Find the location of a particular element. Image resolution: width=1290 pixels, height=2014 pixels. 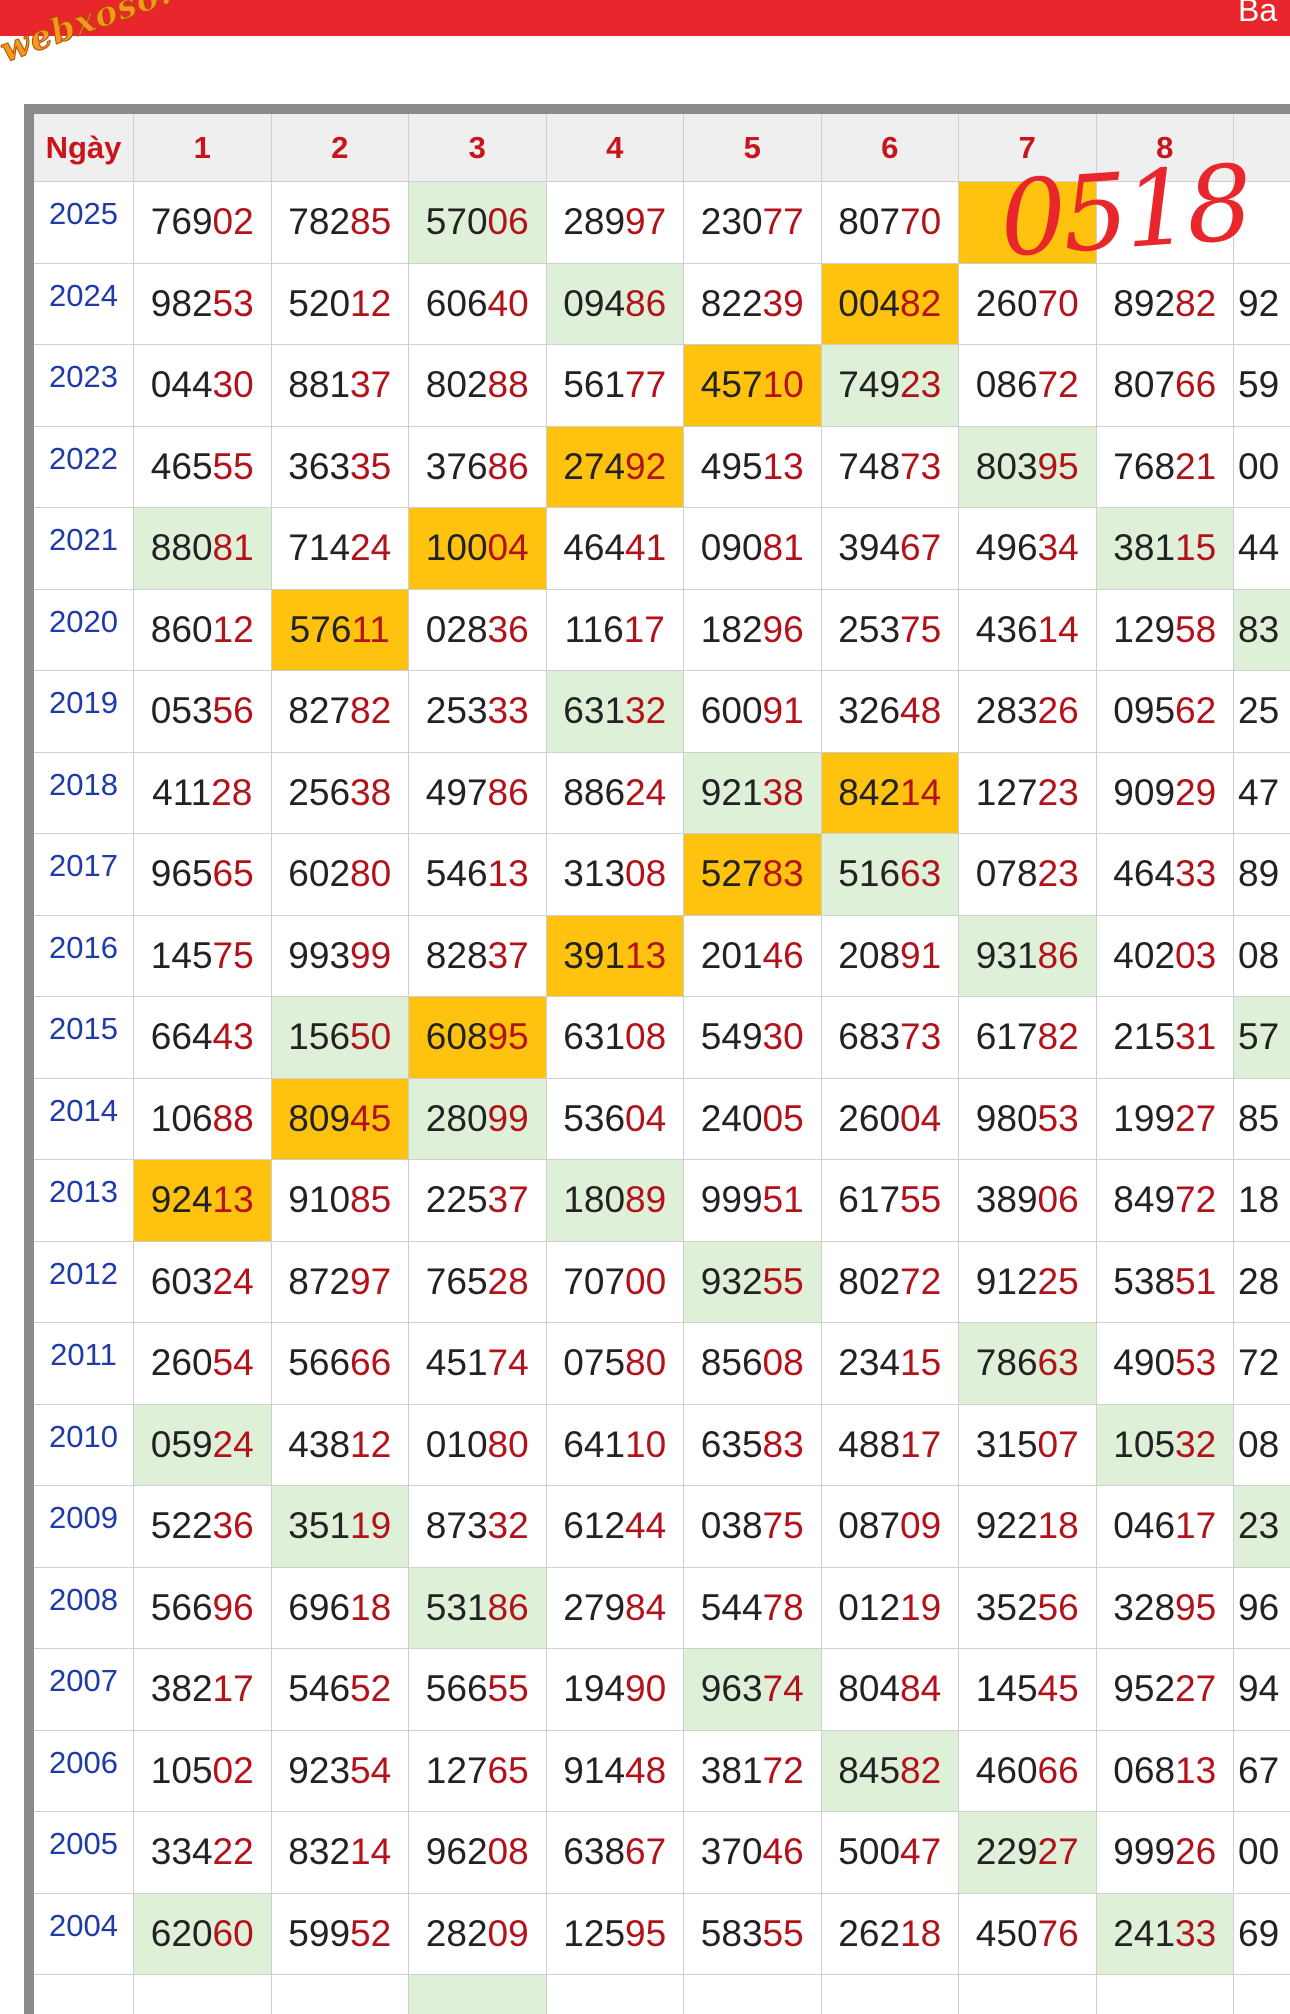

result-cell: 127 23 is located at coordinates (1028, 793).